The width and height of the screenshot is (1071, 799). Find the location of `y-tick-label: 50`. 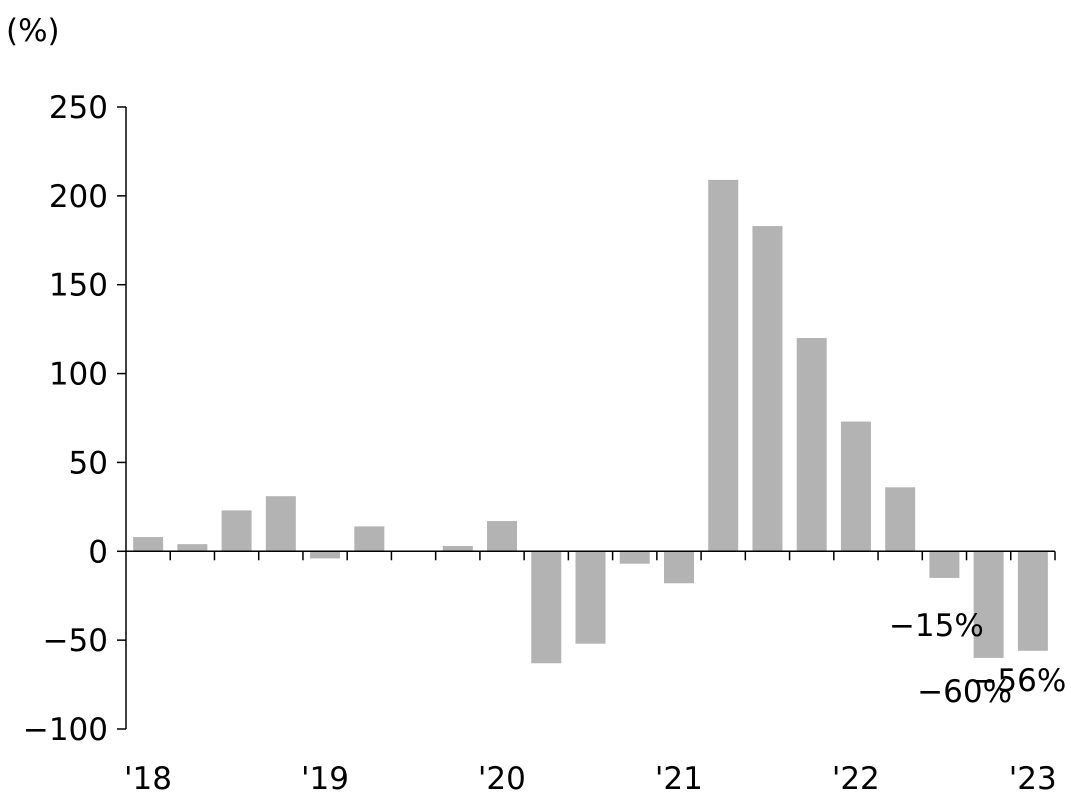

y-tick-label: 50 is located at coordinates (88, 463).